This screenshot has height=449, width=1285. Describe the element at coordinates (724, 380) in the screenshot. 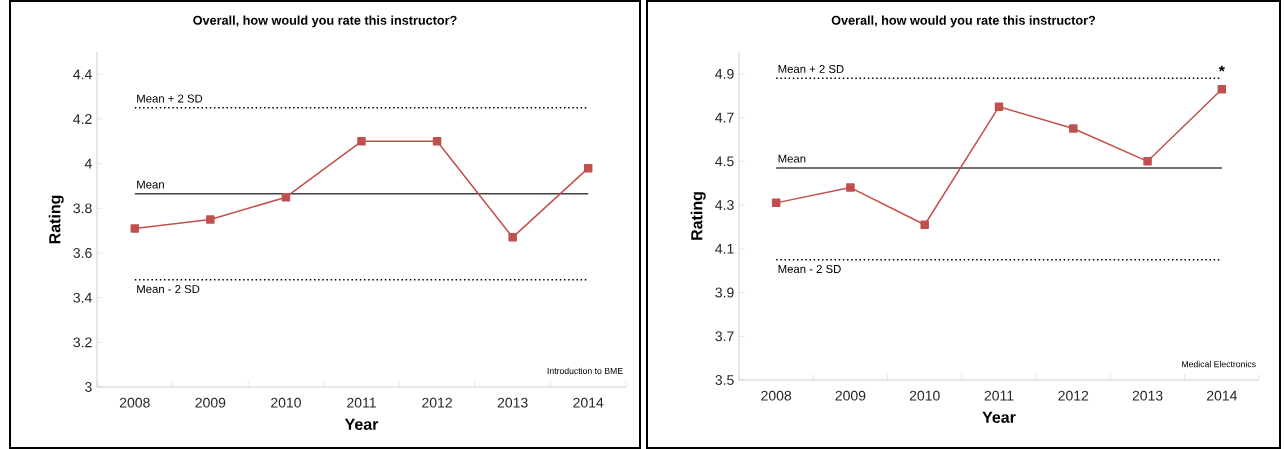

I see `y-tick-label: 3.5` at that location.